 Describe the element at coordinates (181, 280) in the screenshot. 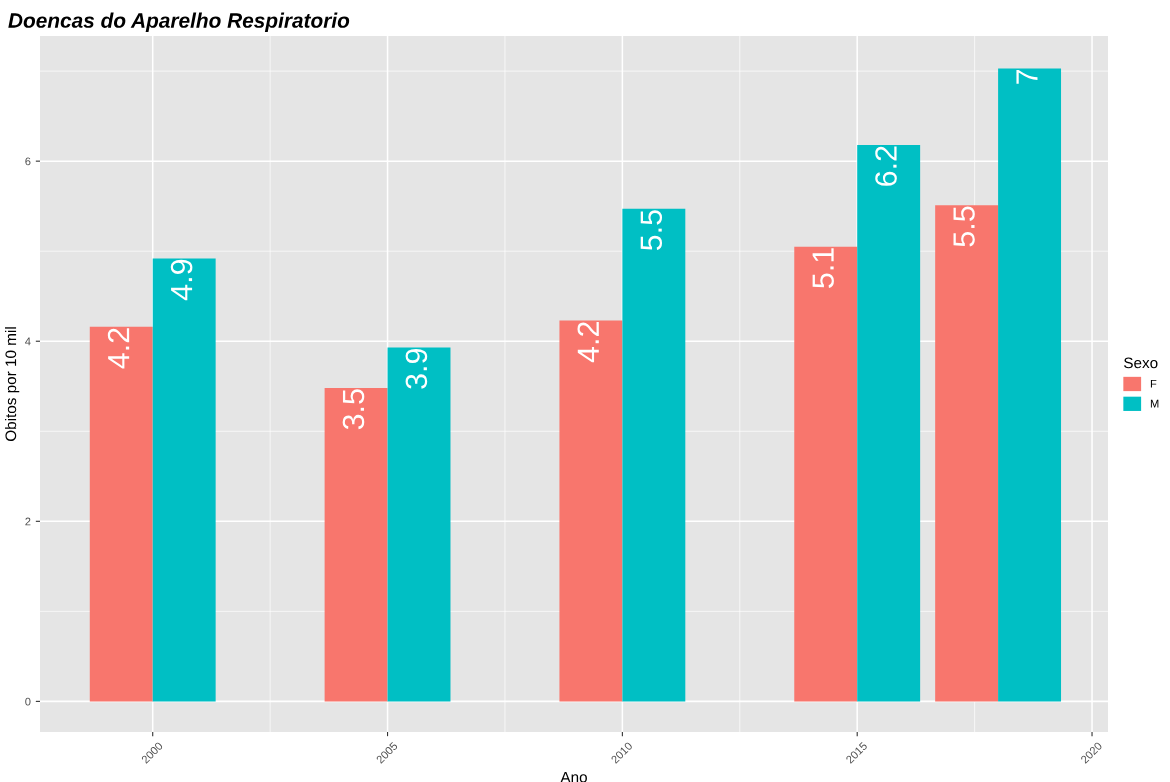

I see `data-label: 4.9` at that location.